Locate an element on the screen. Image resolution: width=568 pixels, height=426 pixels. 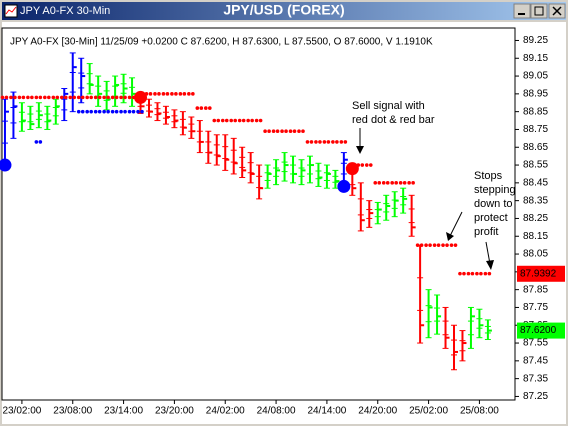
y-tick-label: 87.75 is located at coordinates (535, 307).